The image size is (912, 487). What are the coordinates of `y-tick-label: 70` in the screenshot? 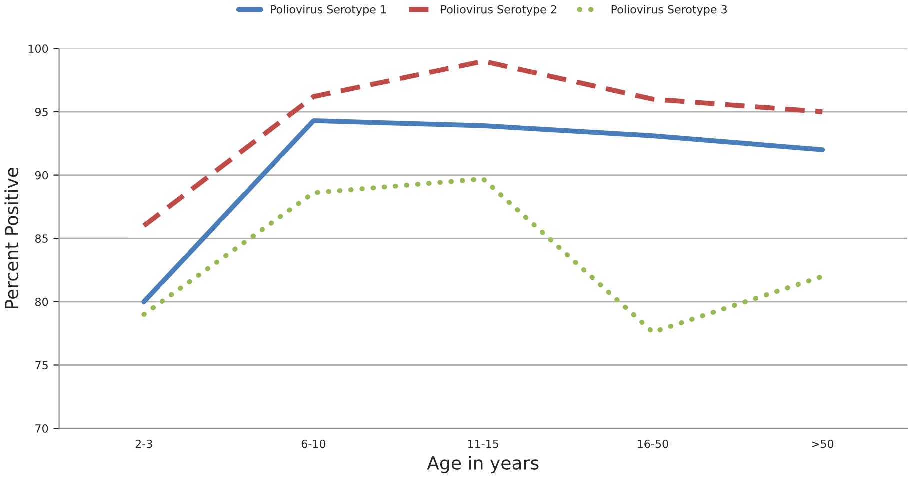 It's located at (42, 428).